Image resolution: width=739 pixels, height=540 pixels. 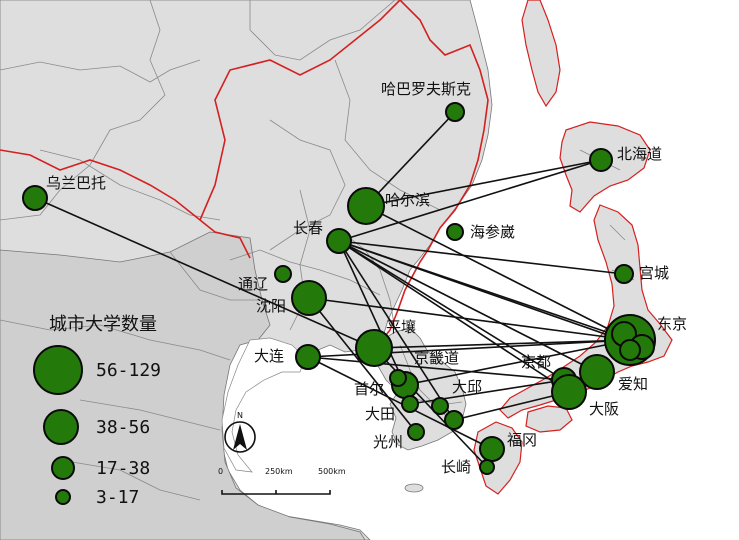 What do you see at coordinates (123, 468) in the screenshot?
I see `legend-label-17-38: 17-38` at bounding box center [123, 468].